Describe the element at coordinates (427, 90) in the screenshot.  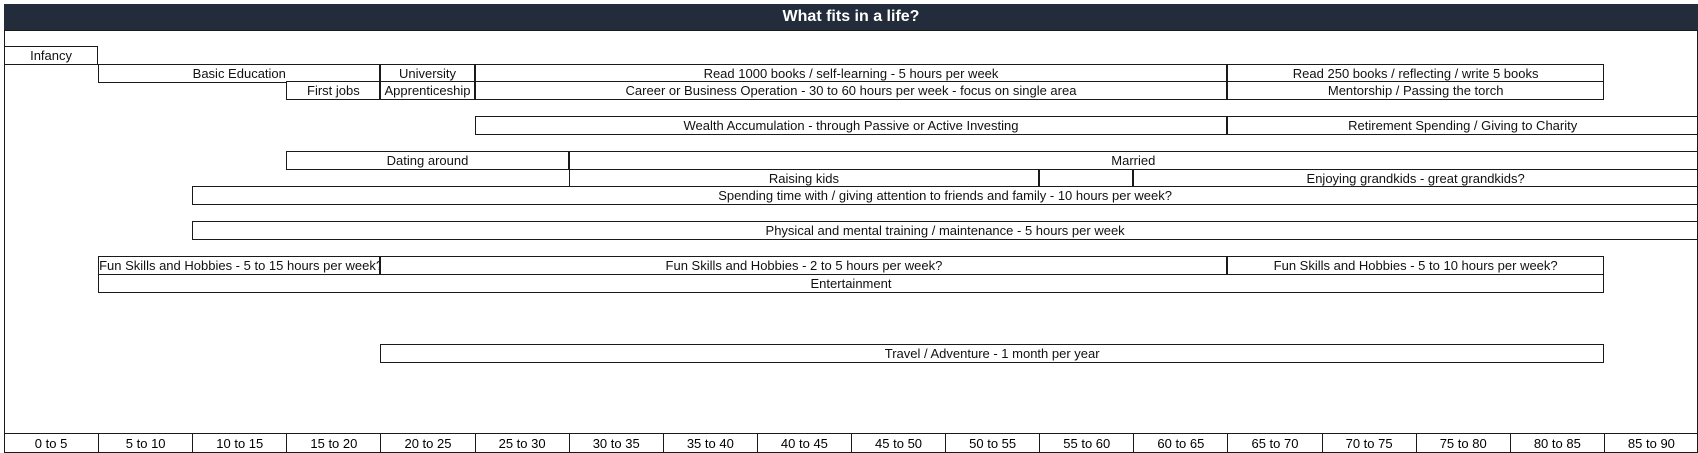
I see `activity-bar: Apprenticeship` at that location.